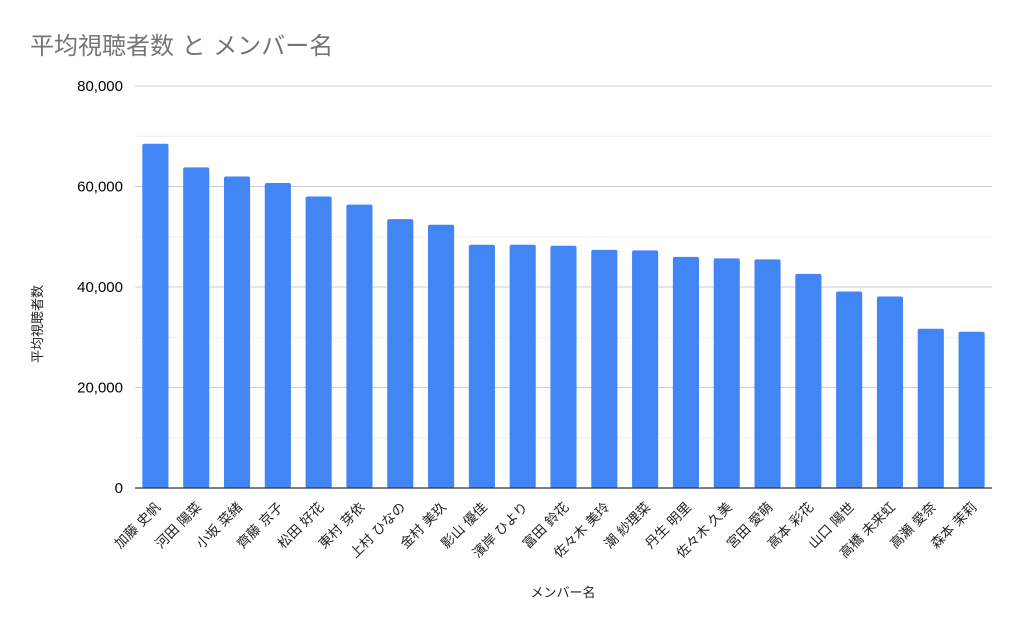  I want to click on y-tick-label: 60,000, so click(100, 187).